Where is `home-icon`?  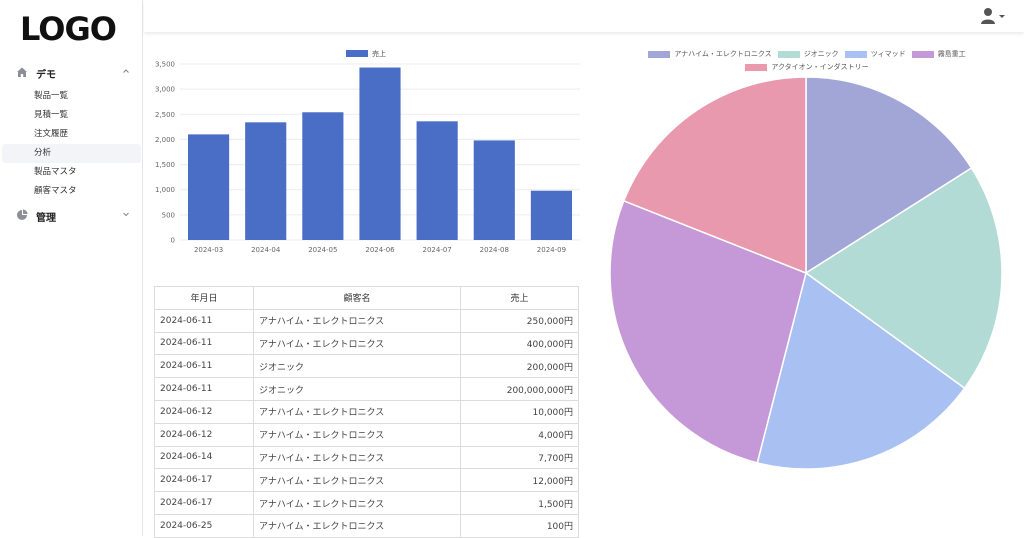 home-icon is located at coordinates (22, 72).